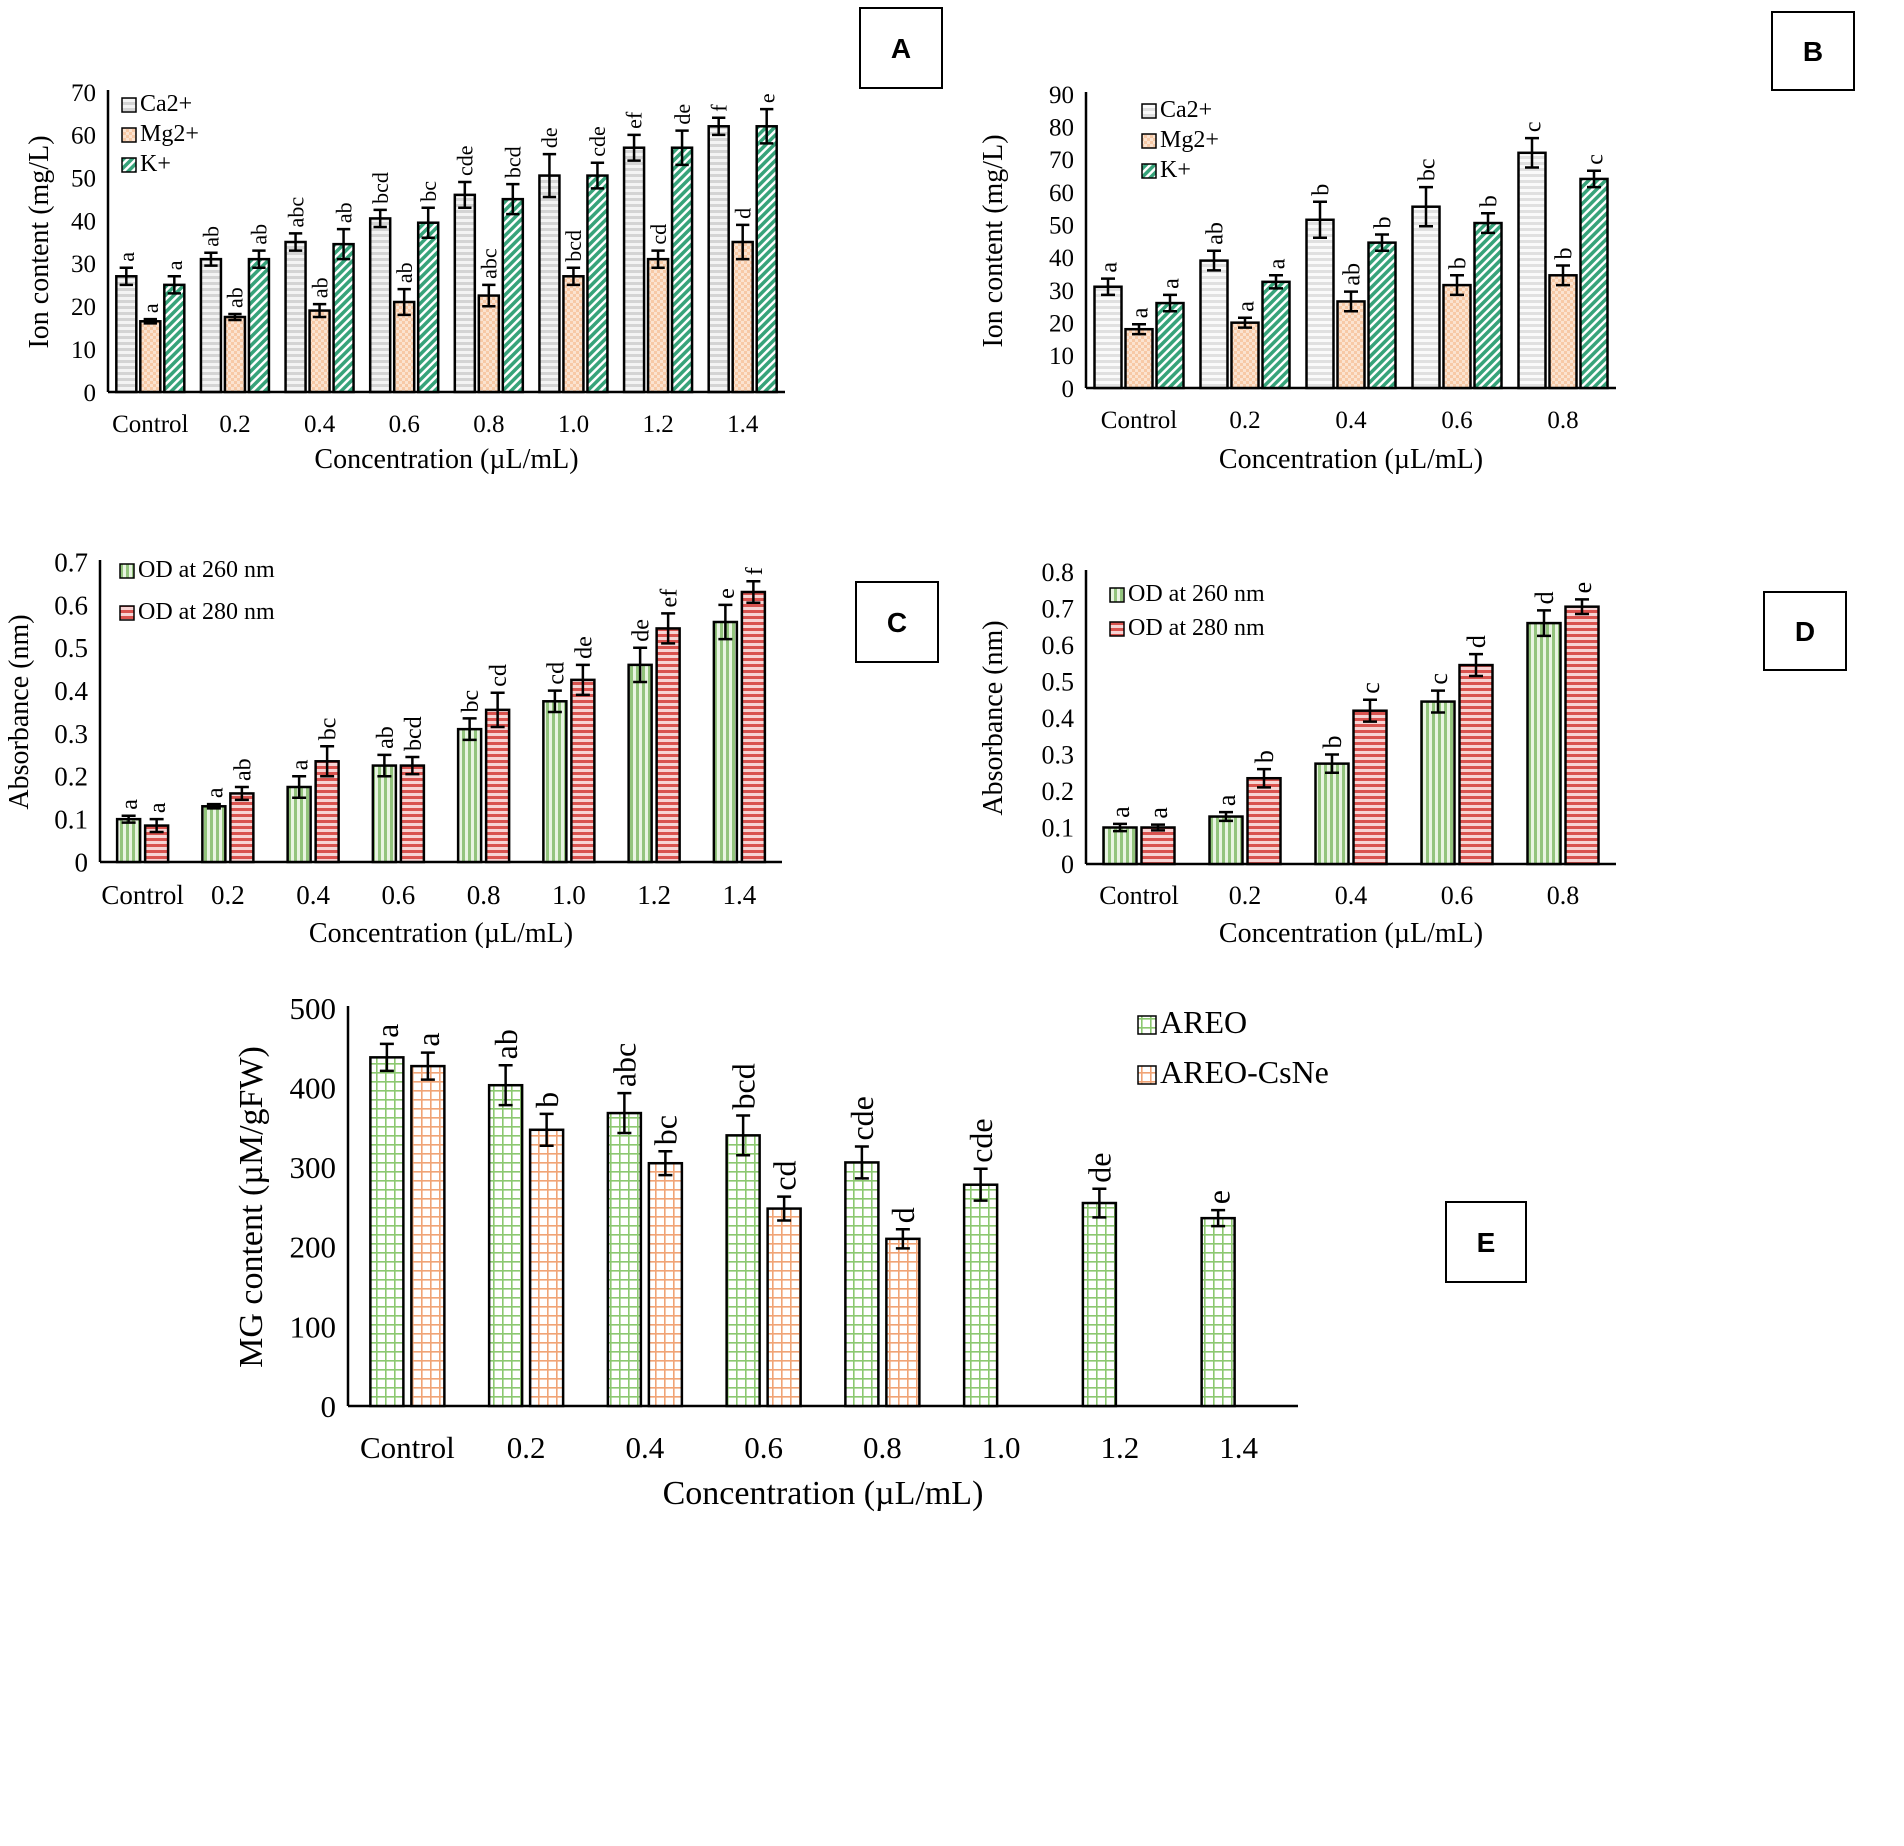 This screenshot has height=1846, width=1904. Describe the element at coordinates (313, 1087) in the screenshot. I see `y-tick-label: 400` at that location.